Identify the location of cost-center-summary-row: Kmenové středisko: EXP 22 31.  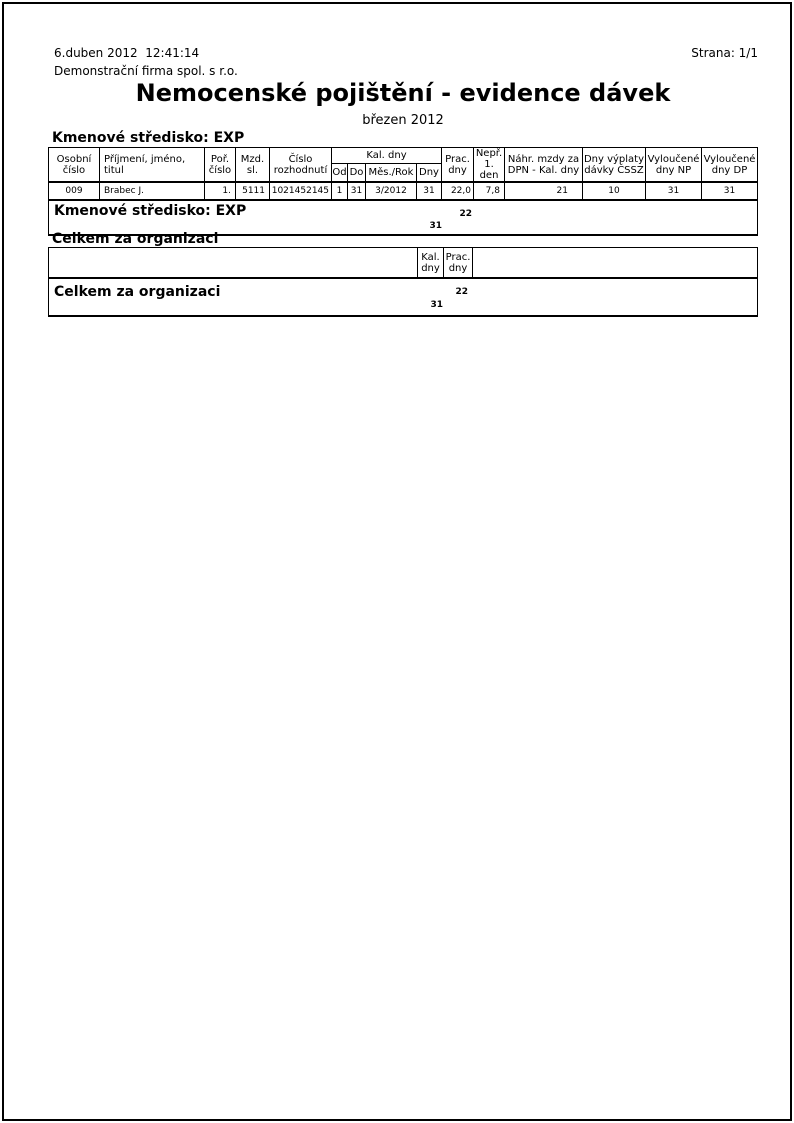
(403, 217).